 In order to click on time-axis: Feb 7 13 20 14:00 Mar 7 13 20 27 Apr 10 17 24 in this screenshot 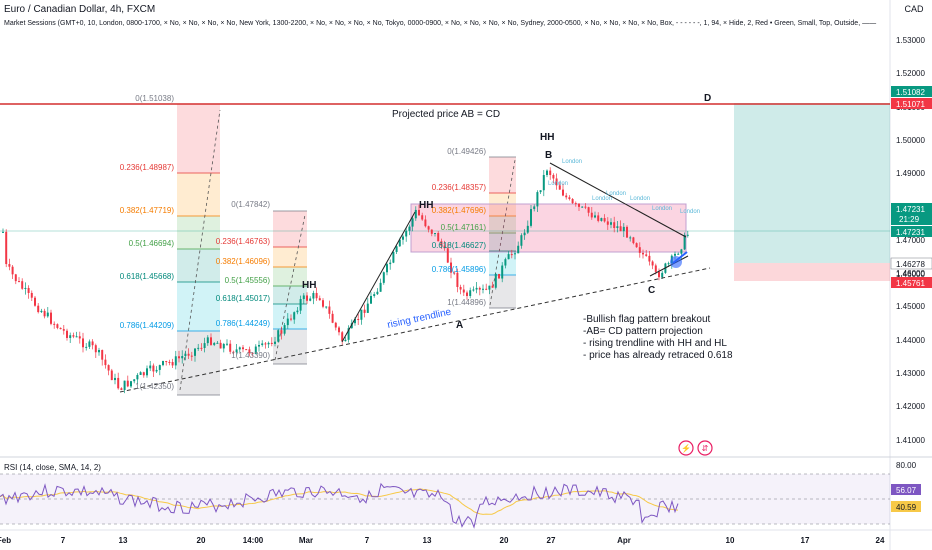, I will do `click(442, 540)`.